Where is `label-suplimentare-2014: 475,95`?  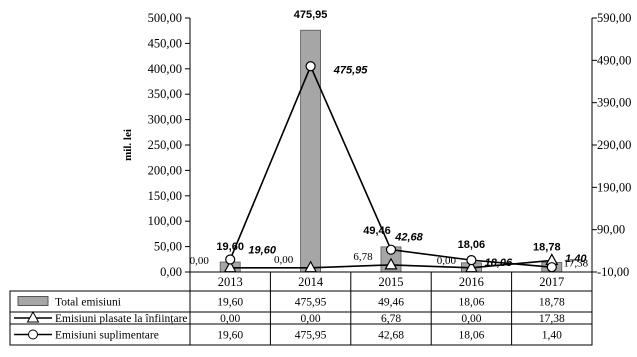
label-suplimentare-2014: 475,95 is located at coordinates (351, 70).